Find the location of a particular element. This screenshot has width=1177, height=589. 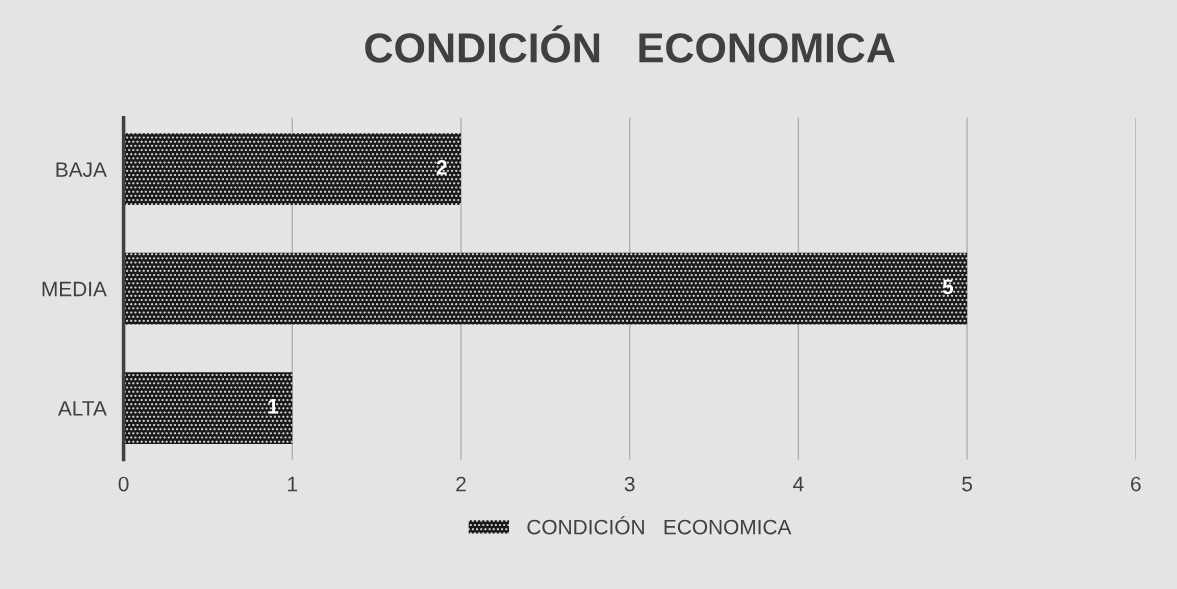

x-tick-label: 2 is located at coordinates (461, 484).